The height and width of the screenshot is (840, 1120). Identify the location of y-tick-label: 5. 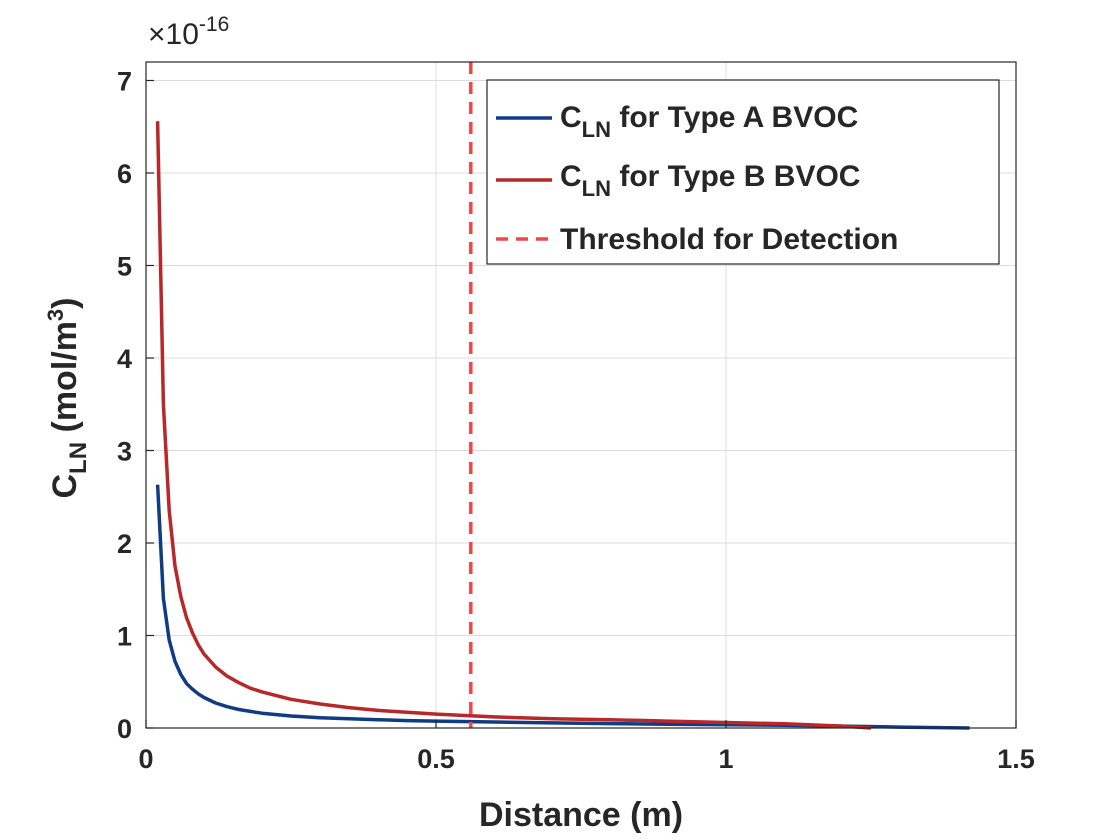
(124, 267).